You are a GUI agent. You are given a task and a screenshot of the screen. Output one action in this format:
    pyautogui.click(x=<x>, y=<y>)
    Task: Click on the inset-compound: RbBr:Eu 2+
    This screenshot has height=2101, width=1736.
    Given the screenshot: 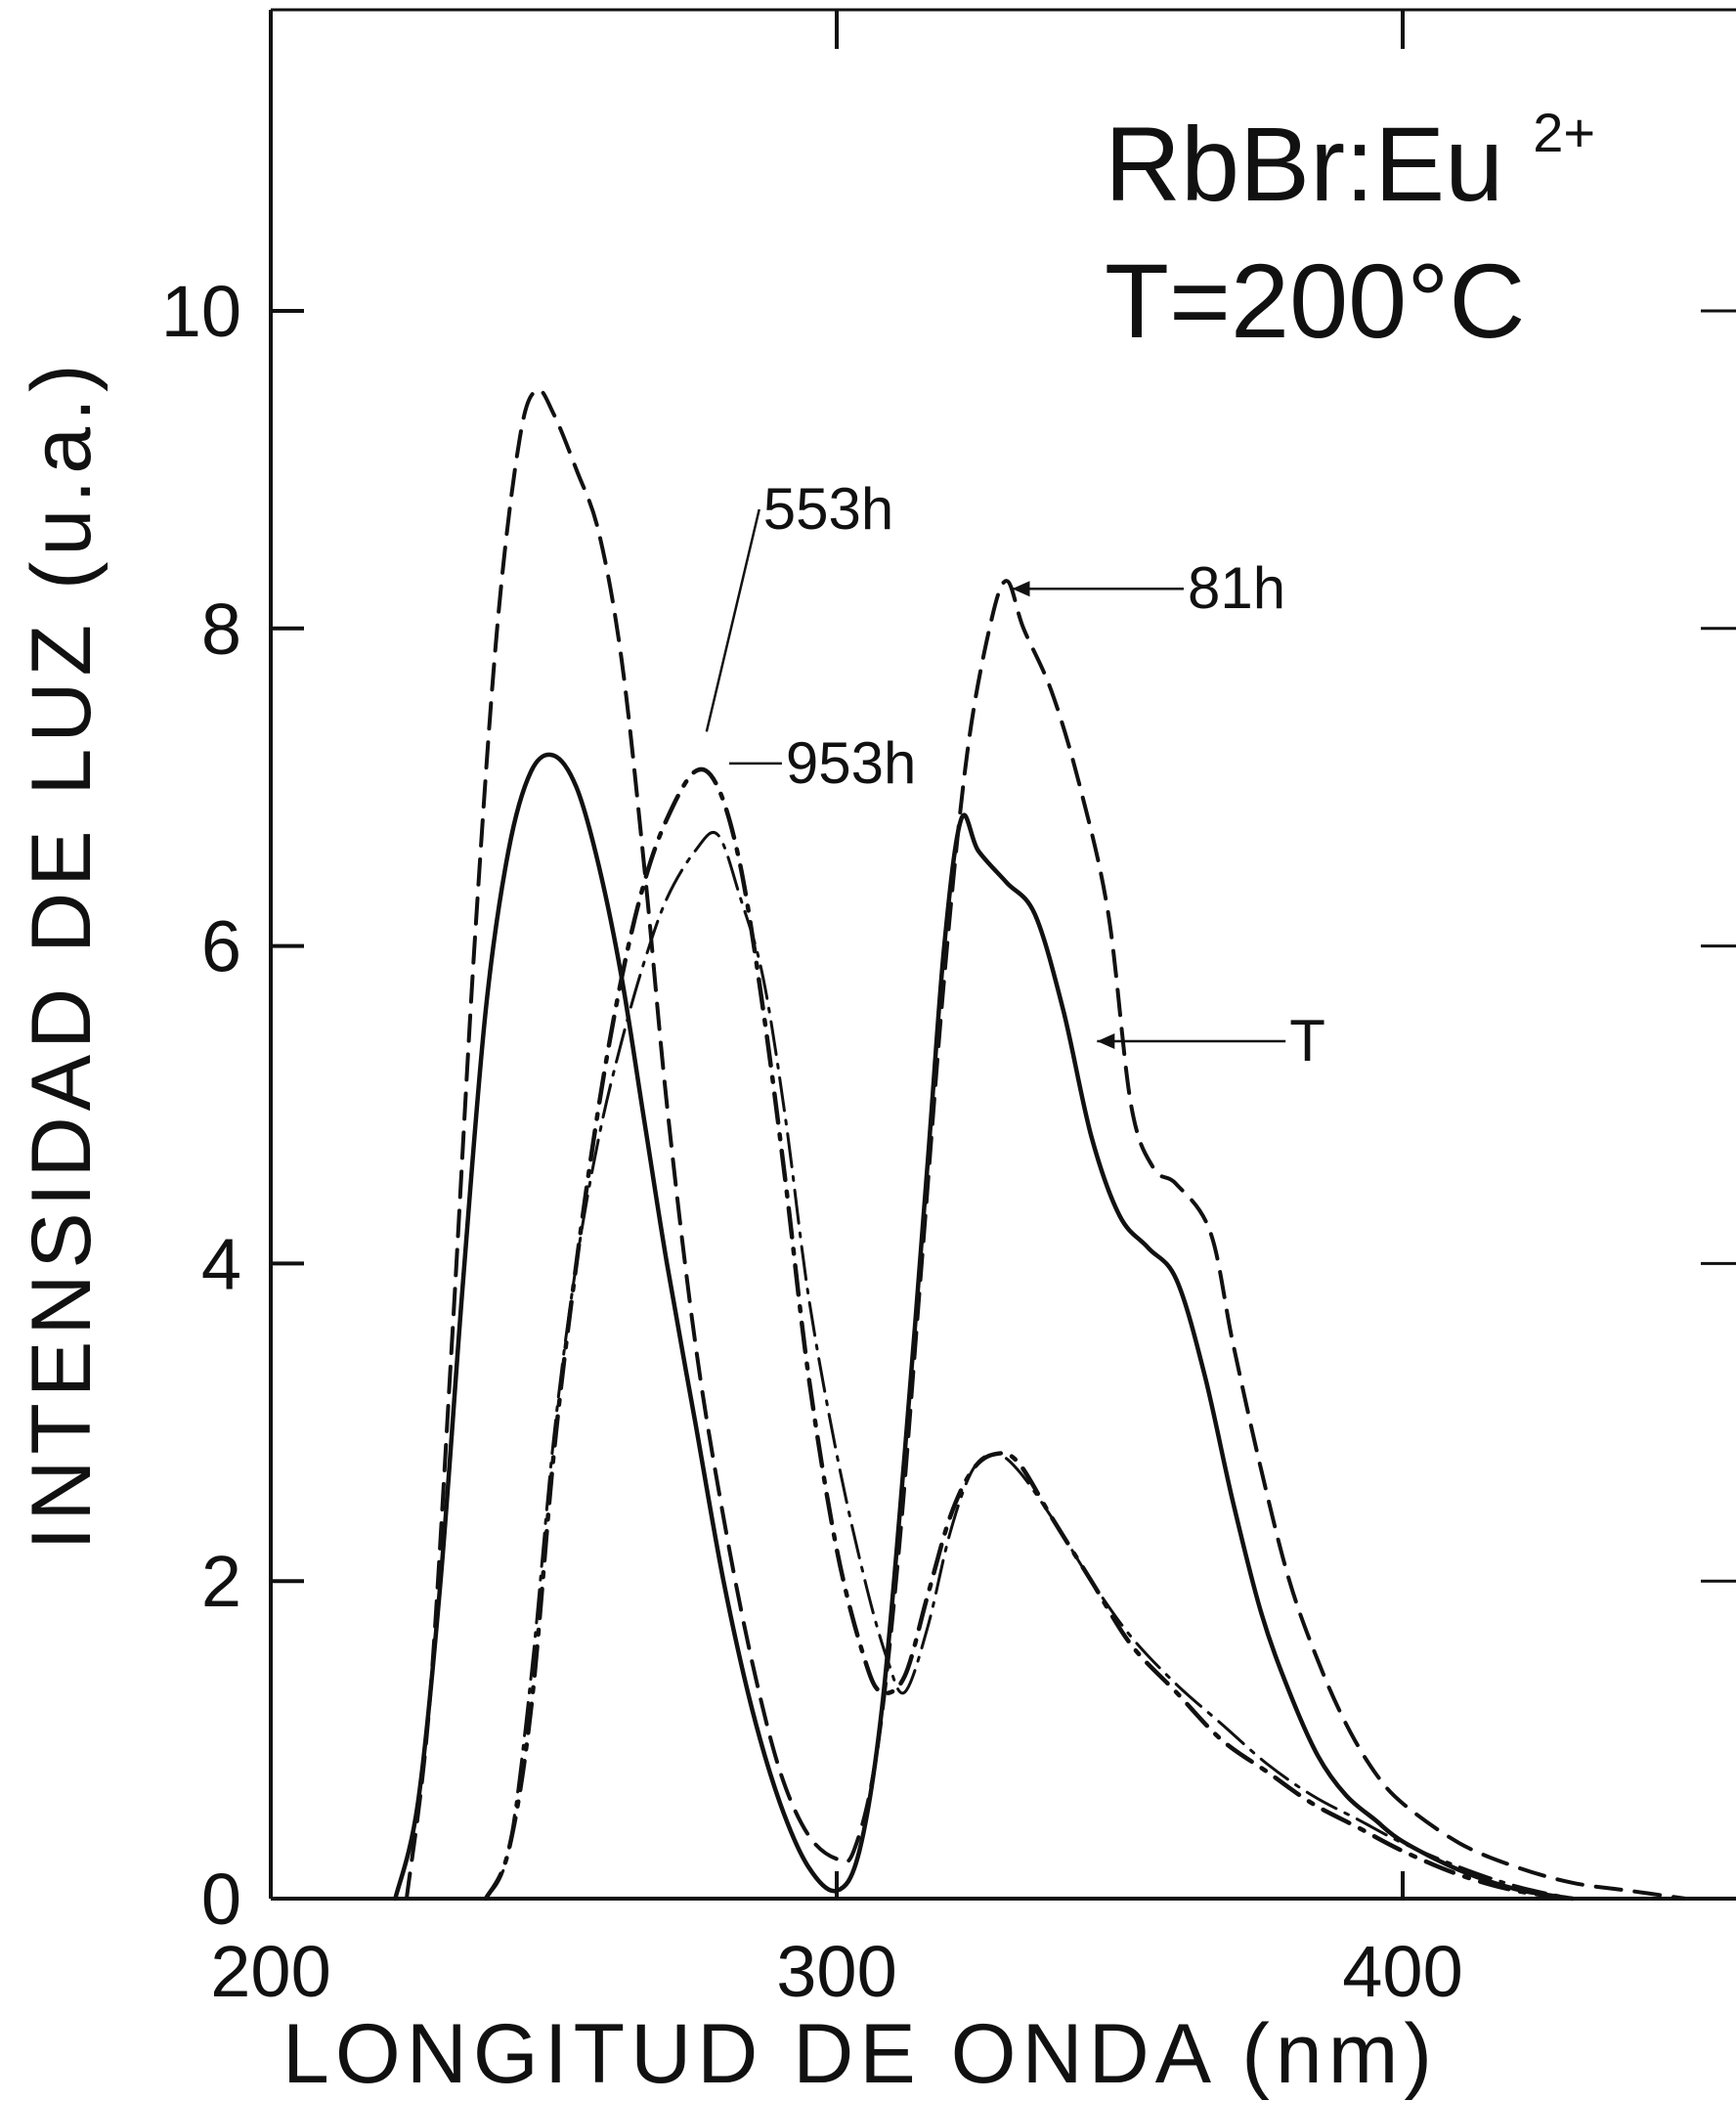 What is the action you would take?
    pyautogui.click(x=1350, y=162)
    